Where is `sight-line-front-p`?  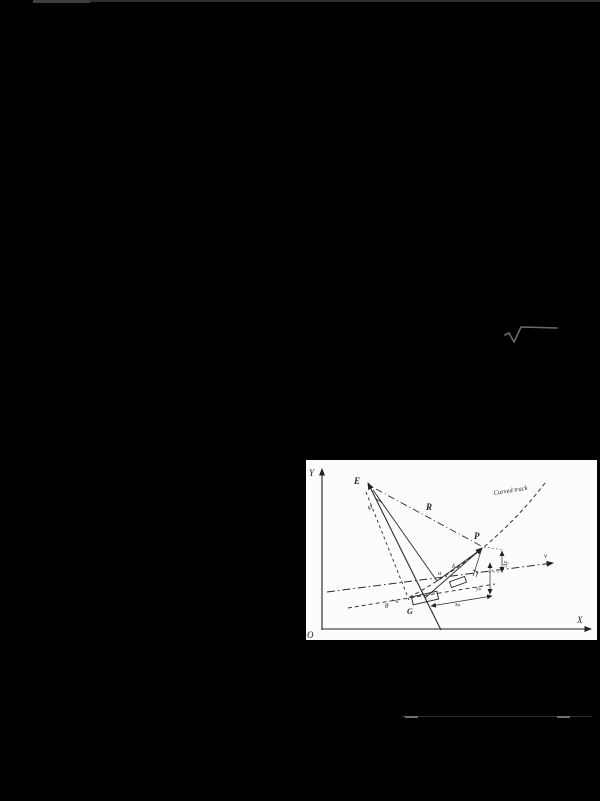 sight-line-front-p is located at coordinates (458, 565).